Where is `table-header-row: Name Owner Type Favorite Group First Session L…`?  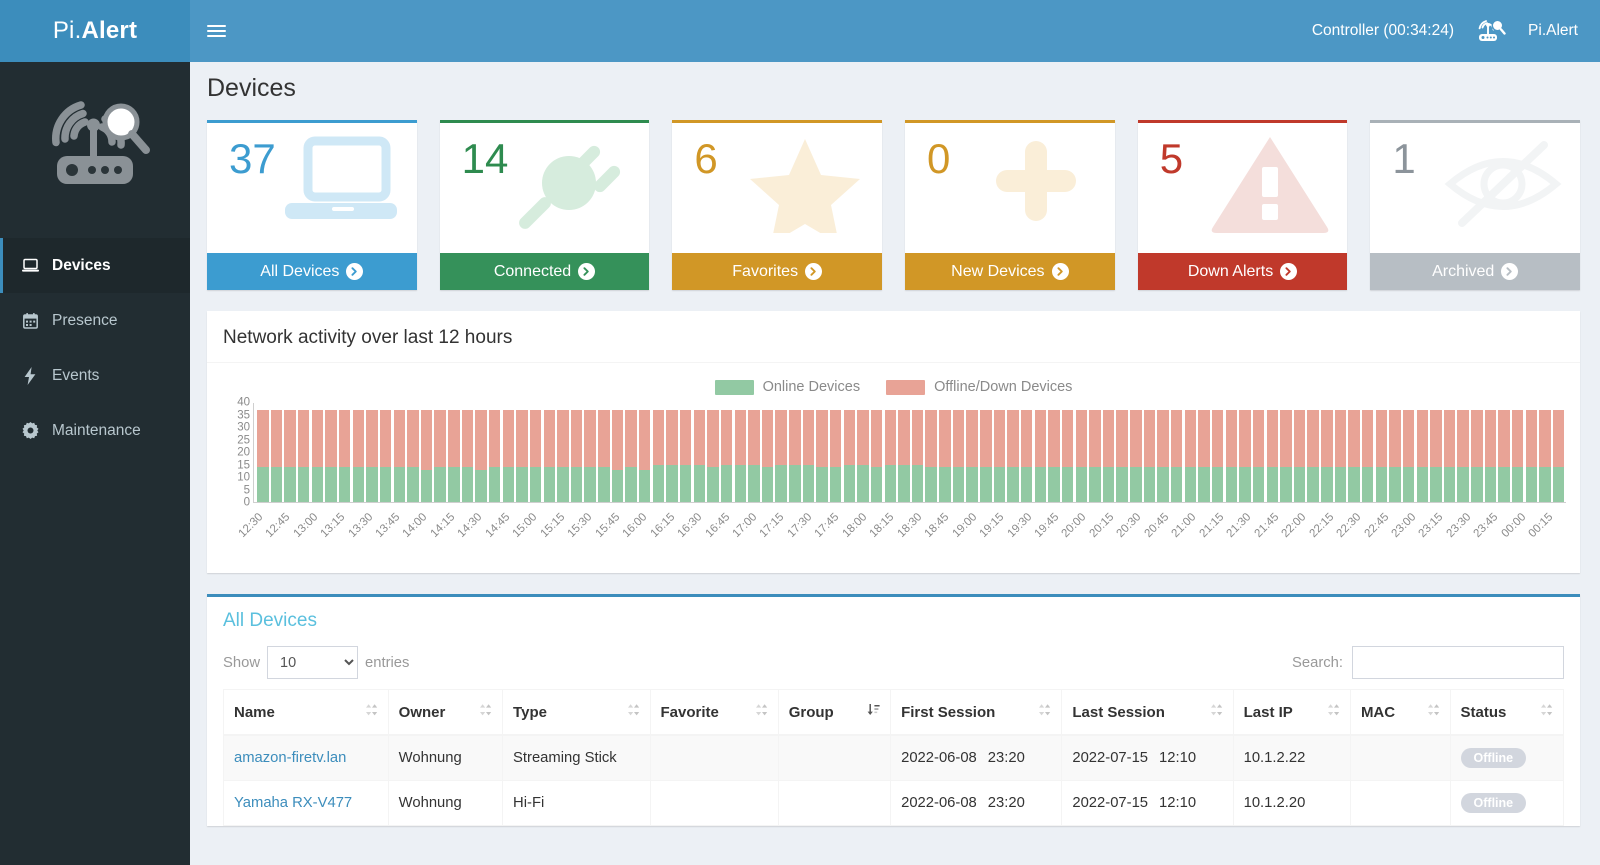
table-header-row: Name Owner Type Favorite Group First Session L… is located at coordinates (894, 712).